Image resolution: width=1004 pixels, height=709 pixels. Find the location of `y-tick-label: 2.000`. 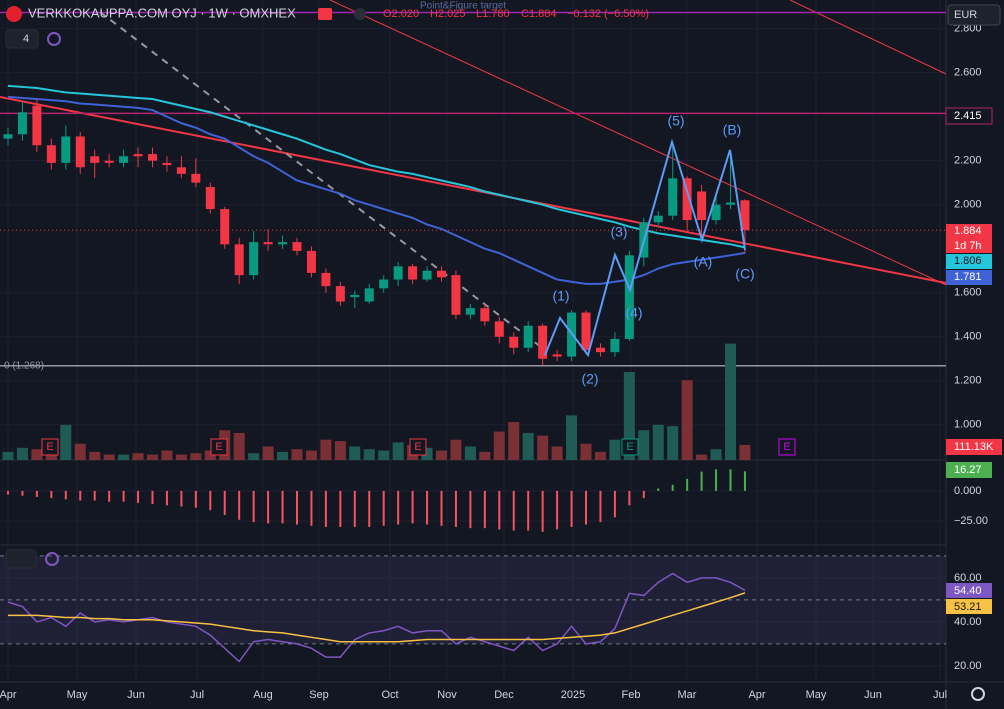

y-tick-label: 2.000 is located at coordinates (968, 205).